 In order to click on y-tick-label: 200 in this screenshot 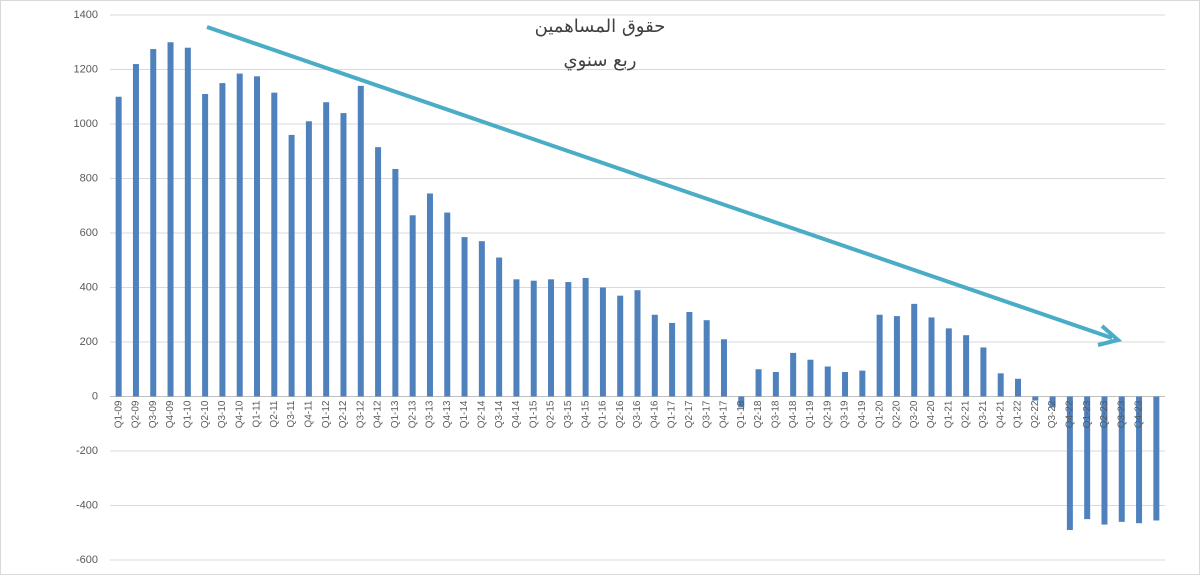, I will do `click(89, 342)`.